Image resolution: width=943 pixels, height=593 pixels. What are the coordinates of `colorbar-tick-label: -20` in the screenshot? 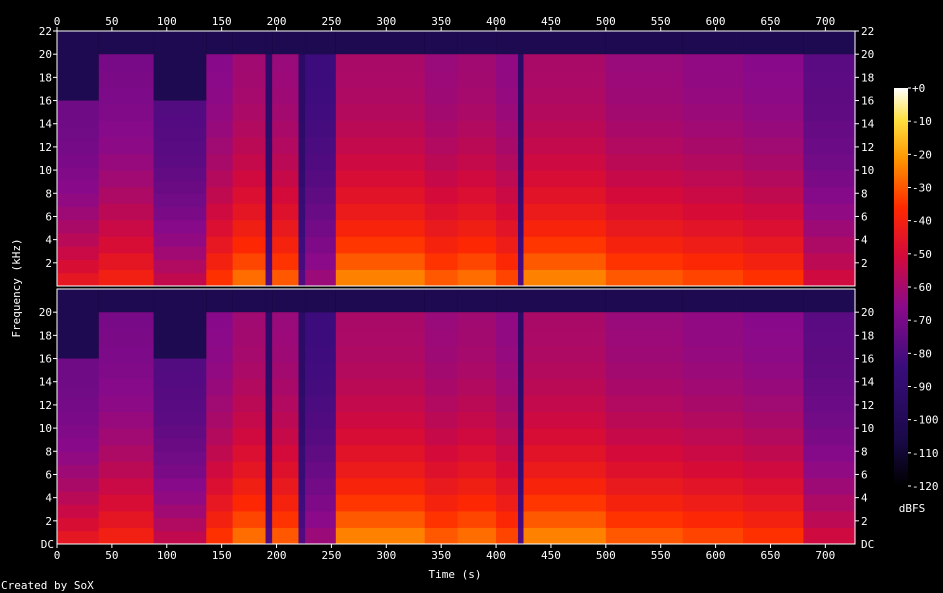 It's located at (922, 154).